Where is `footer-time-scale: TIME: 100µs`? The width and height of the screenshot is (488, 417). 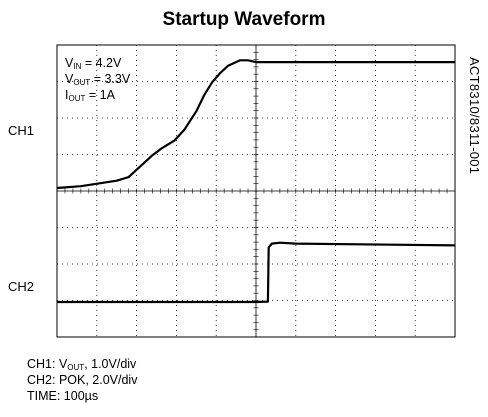
footer-time-scale: TIME: 100µs is located at coordinates (63, 396).